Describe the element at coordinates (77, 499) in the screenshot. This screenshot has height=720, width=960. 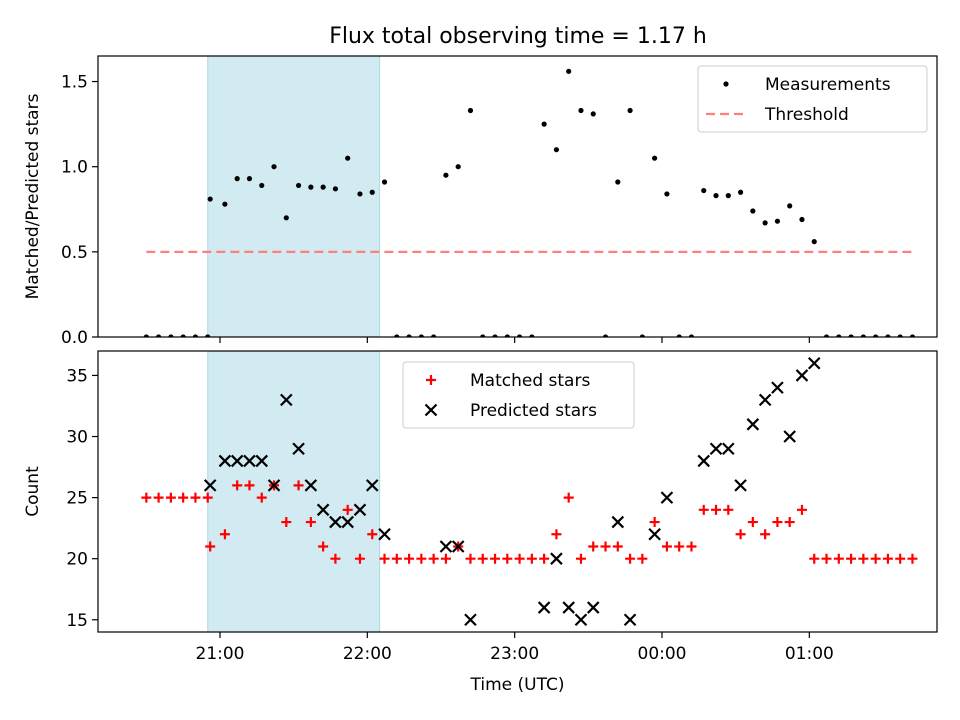
I see `y-tick-label: 25` at that location.